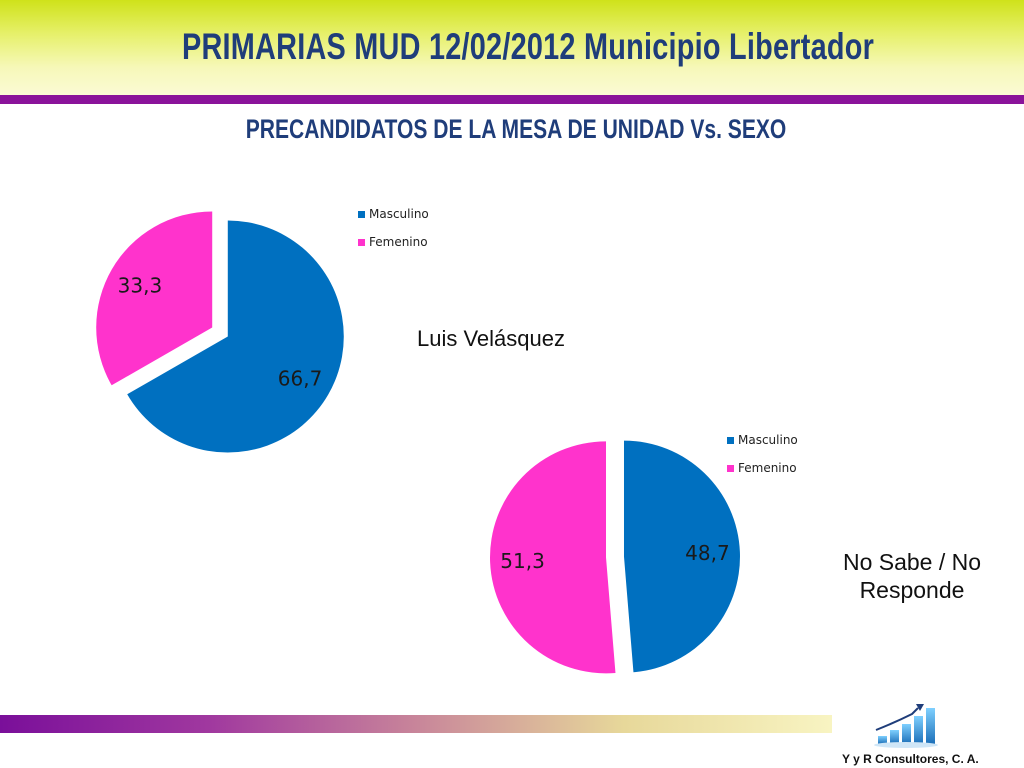 This screenshot has height=768, width=1024. Describe the element at coordinates (912, 576) in the screenshot. I see `chart-2-caption: No Sabe / No Responde` at that location.